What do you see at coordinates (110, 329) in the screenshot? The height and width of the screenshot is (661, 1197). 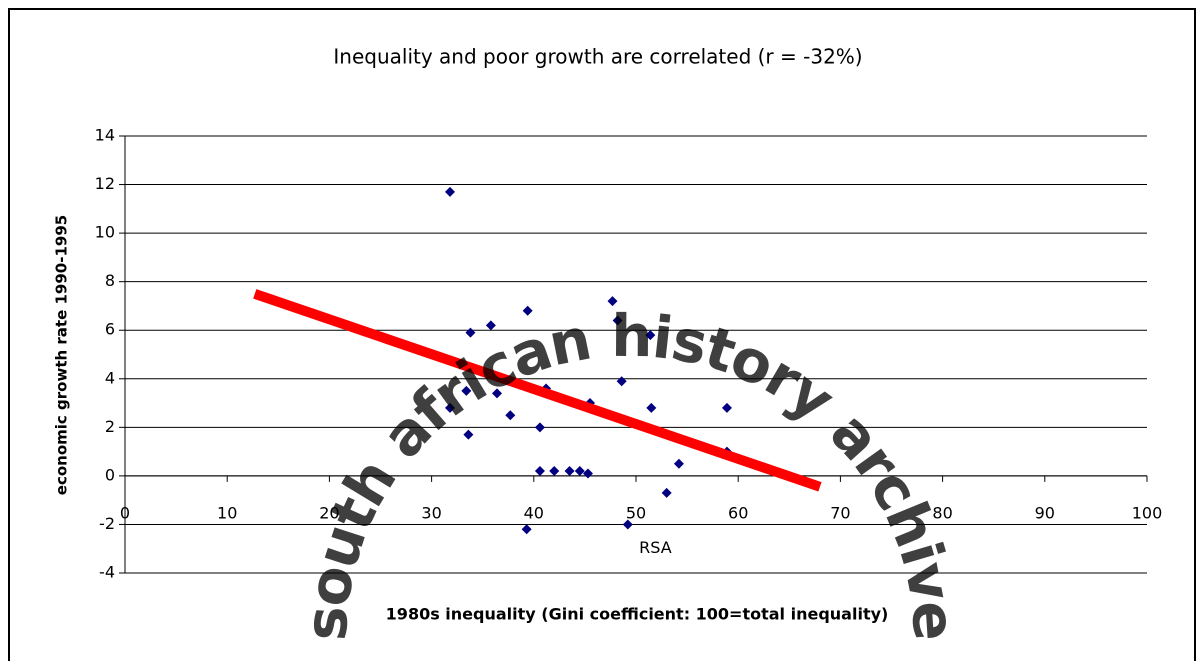 I see `y-tick-label: 6` at bounding box center [110, 329].